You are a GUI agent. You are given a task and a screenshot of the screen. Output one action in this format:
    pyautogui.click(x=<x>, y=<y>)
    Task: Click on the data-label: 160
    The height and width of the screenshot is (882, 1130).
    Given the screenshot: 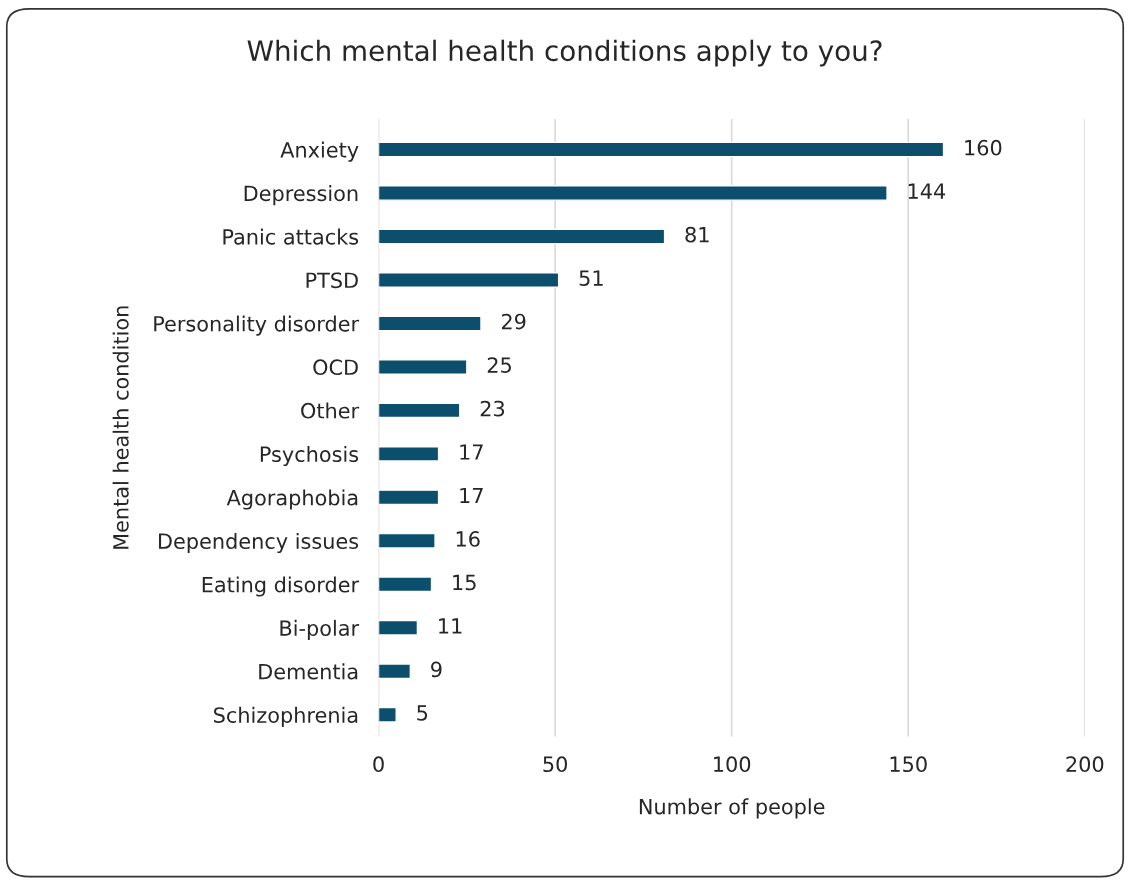 What is the action you would take?
    pyautogui.click(x=983, y=147)
    